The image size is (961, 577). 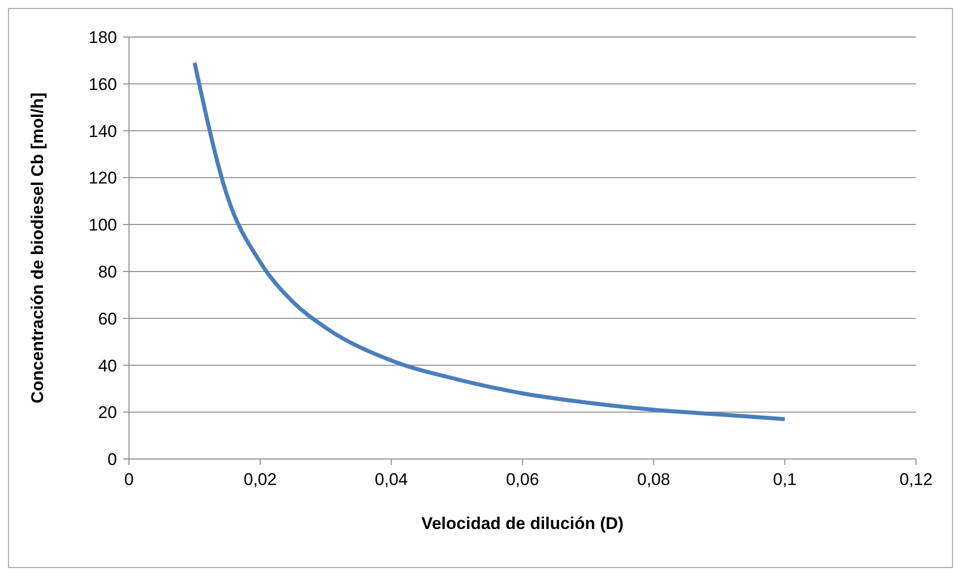 What do you see at coordinates (102, 225) in the screenshot?
I see `y-tick-label: 100` at bounding box center [102, 225].